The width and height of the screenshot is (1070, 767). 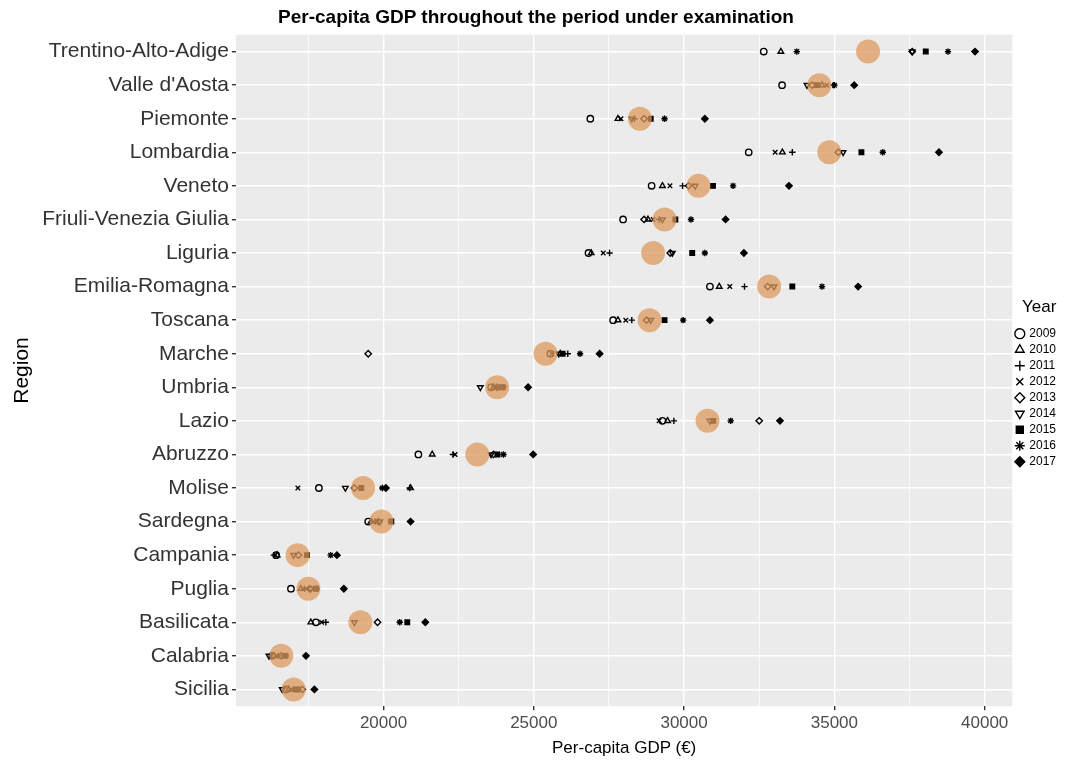 I want to click on y-tick-label: Campania, so click(x=181, y=553).